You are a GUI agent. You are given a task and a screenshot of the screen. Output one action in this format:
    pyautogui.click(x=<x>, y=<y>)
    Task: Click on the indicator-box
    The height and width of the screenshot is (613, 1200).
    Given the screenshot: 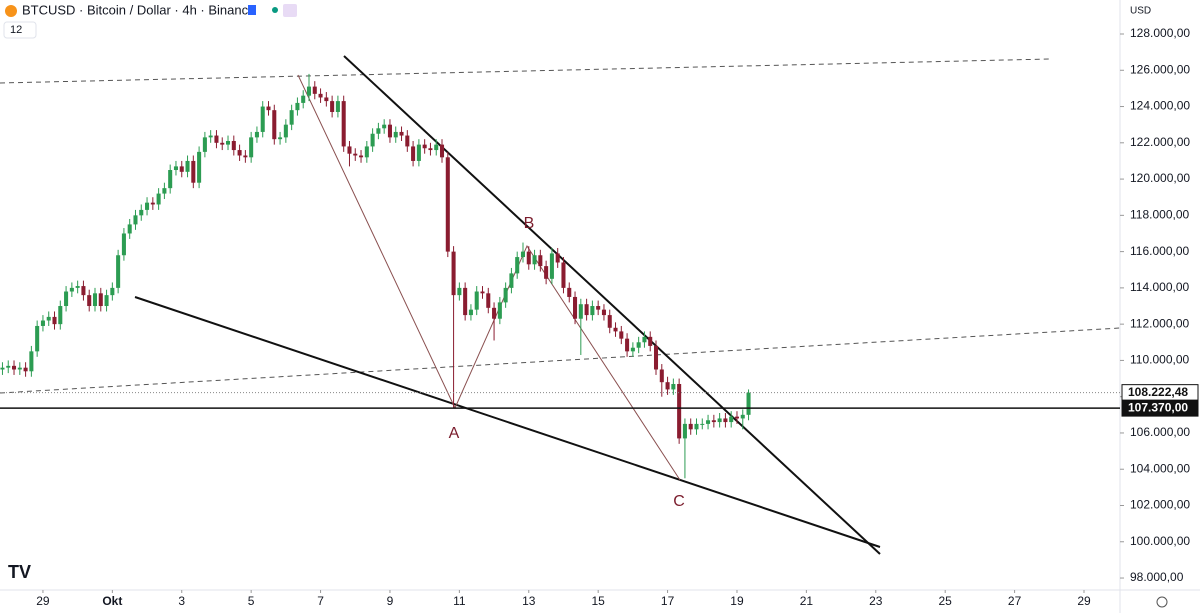 What is the action you would take?
    pyautogui.click(x=20, y=30)
    